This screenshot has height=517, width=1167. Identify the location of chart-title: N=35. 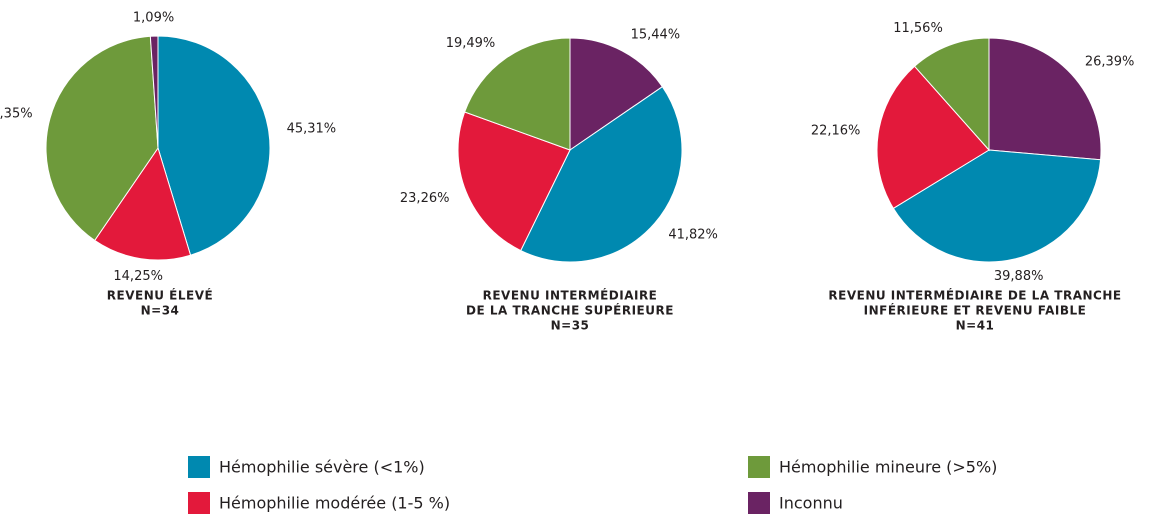
(570, 326).